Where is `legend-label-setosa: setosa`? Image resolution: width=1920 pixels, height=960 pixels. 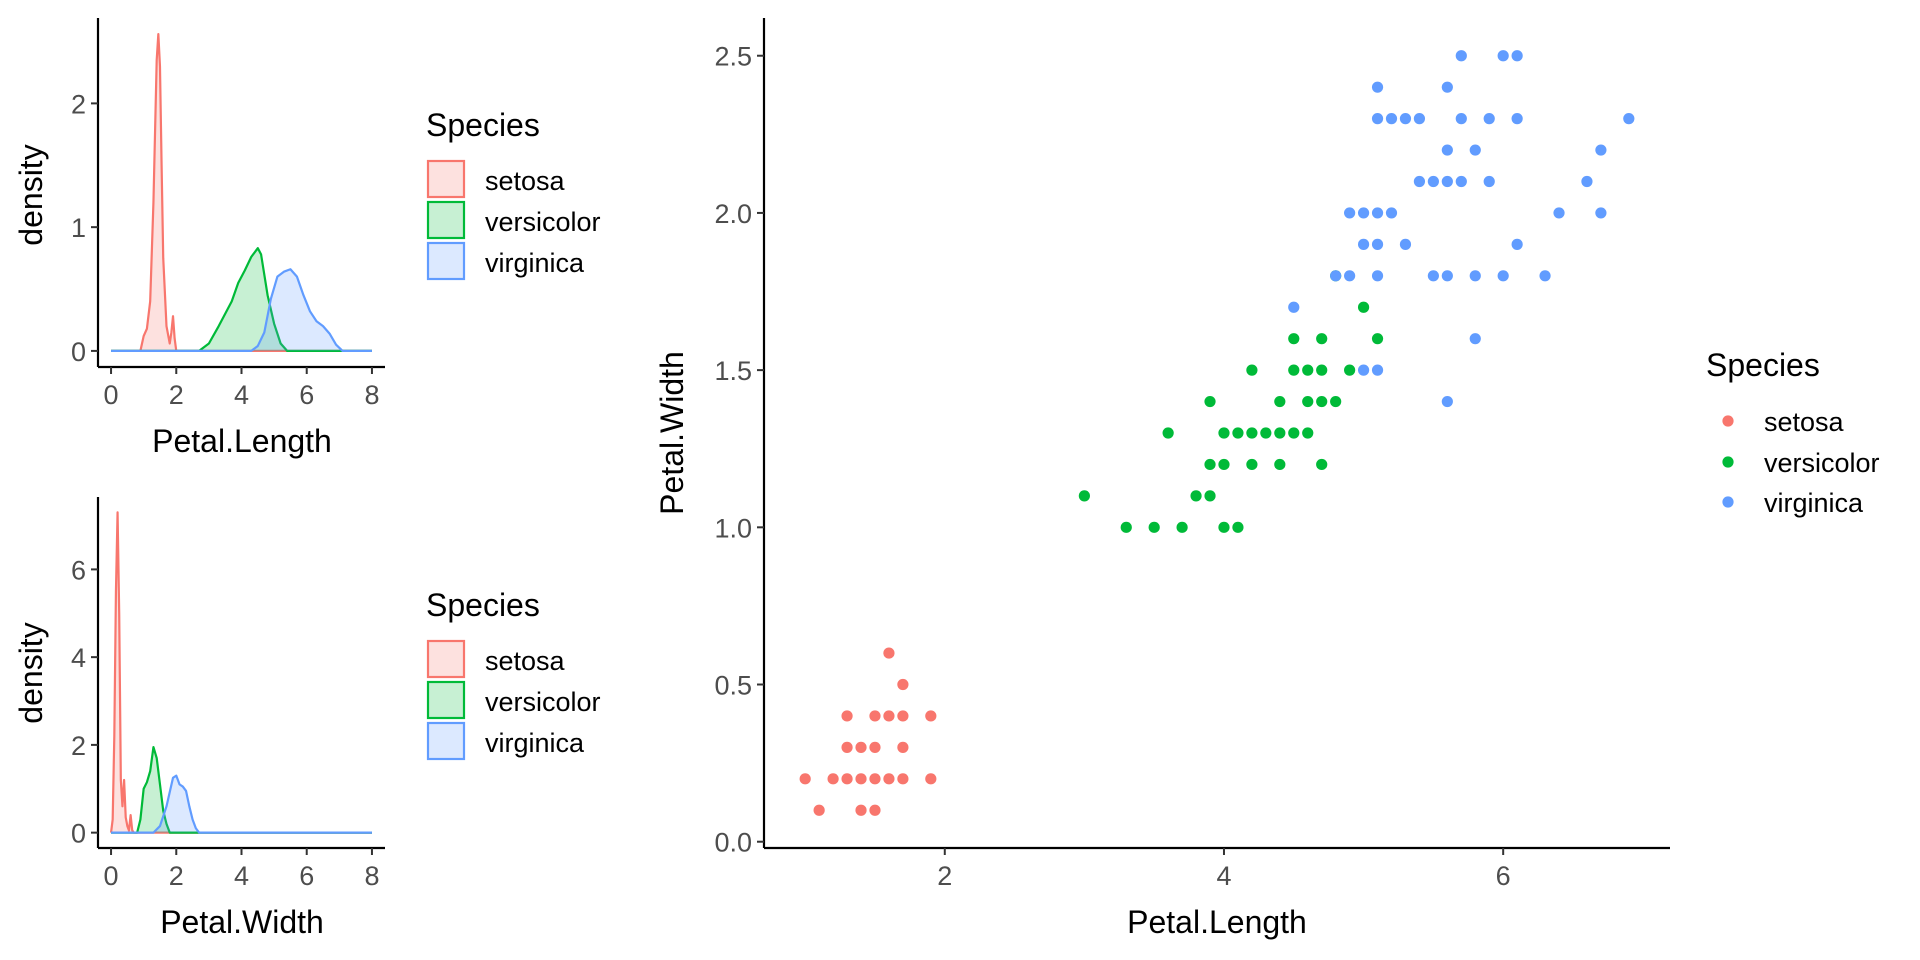 legend-label-setosa: setosa is located at coordinates (525, 181).